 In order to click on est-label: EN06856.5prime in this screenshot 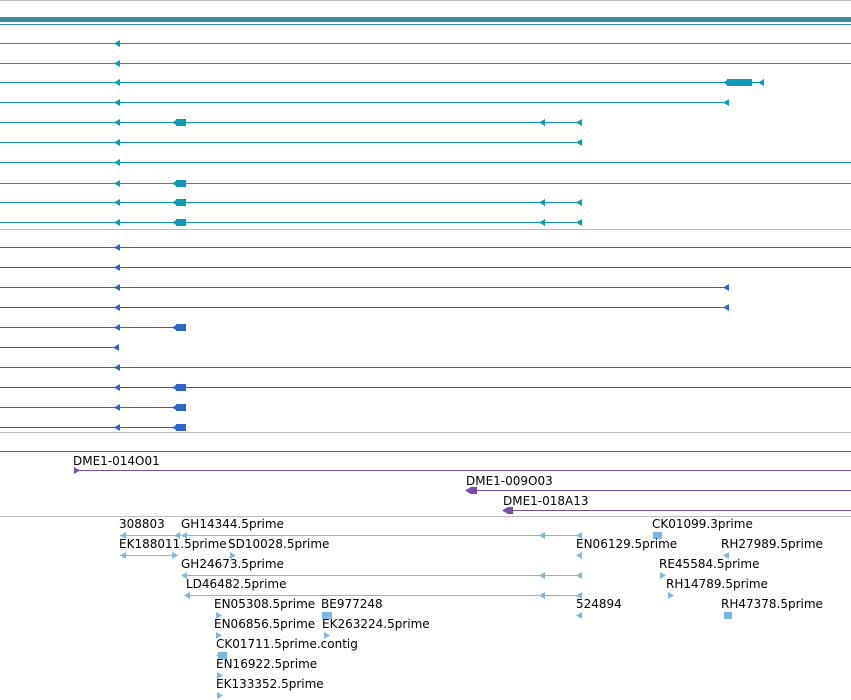, I will do `click(265, 624)`.